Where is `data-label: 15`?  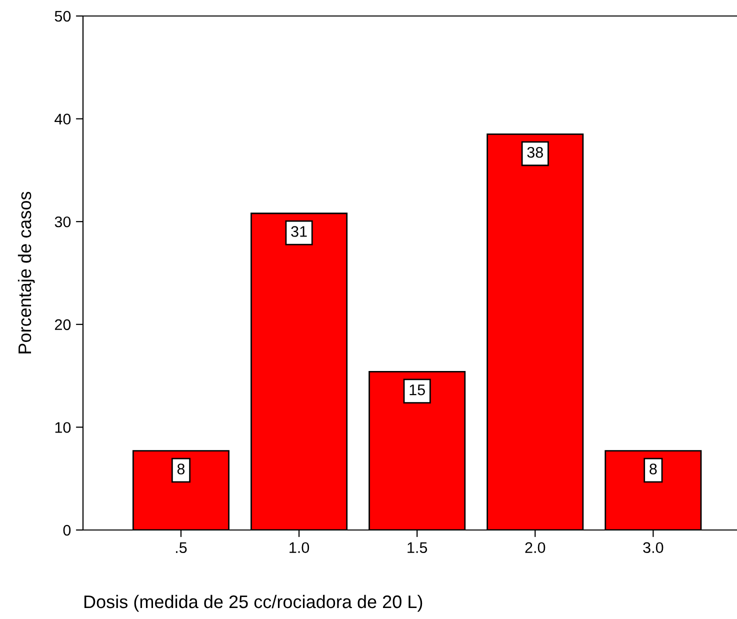
data-label: 15 is located at coordinates (417, 390).